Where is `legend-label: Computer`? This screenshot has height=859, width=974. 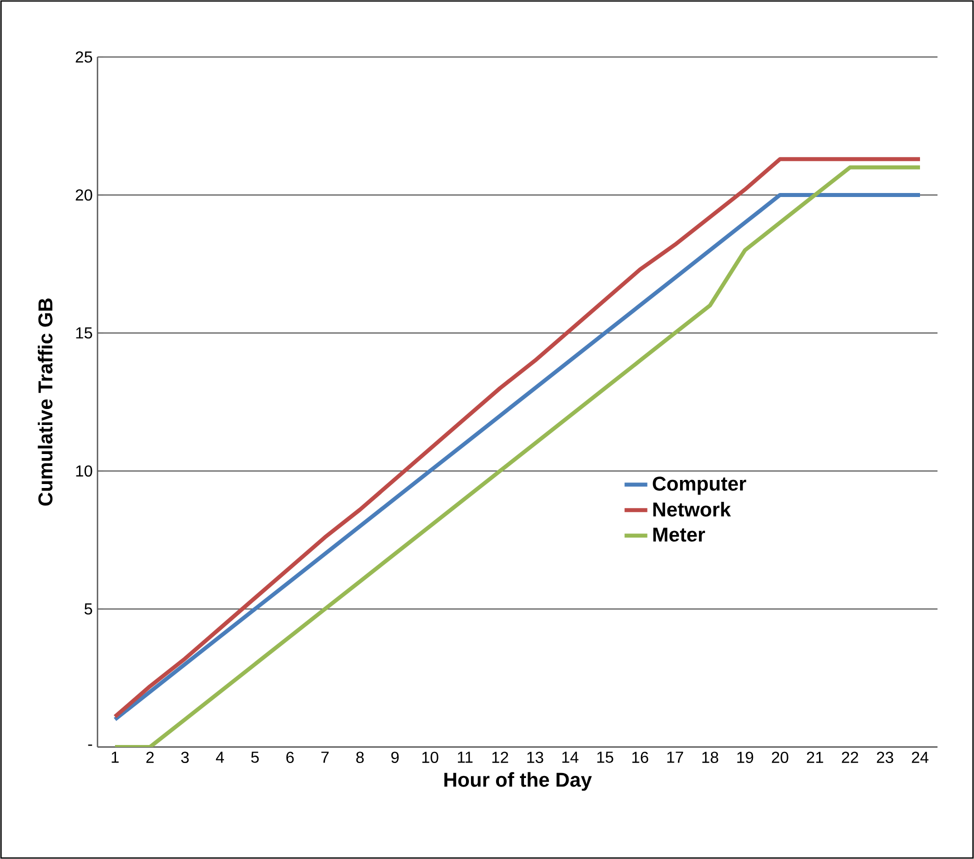 legend-label: Computer is located at coordinates (699, 485).